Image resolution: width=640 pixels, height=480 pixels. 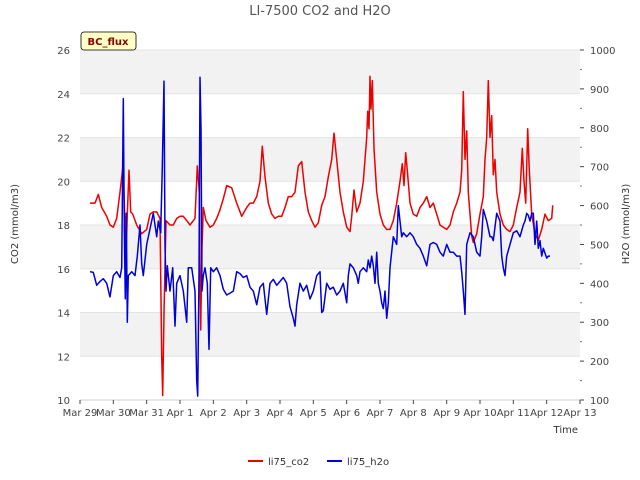 I want to click on x-tick-label: Apr 6, so click(x=346, y=413).